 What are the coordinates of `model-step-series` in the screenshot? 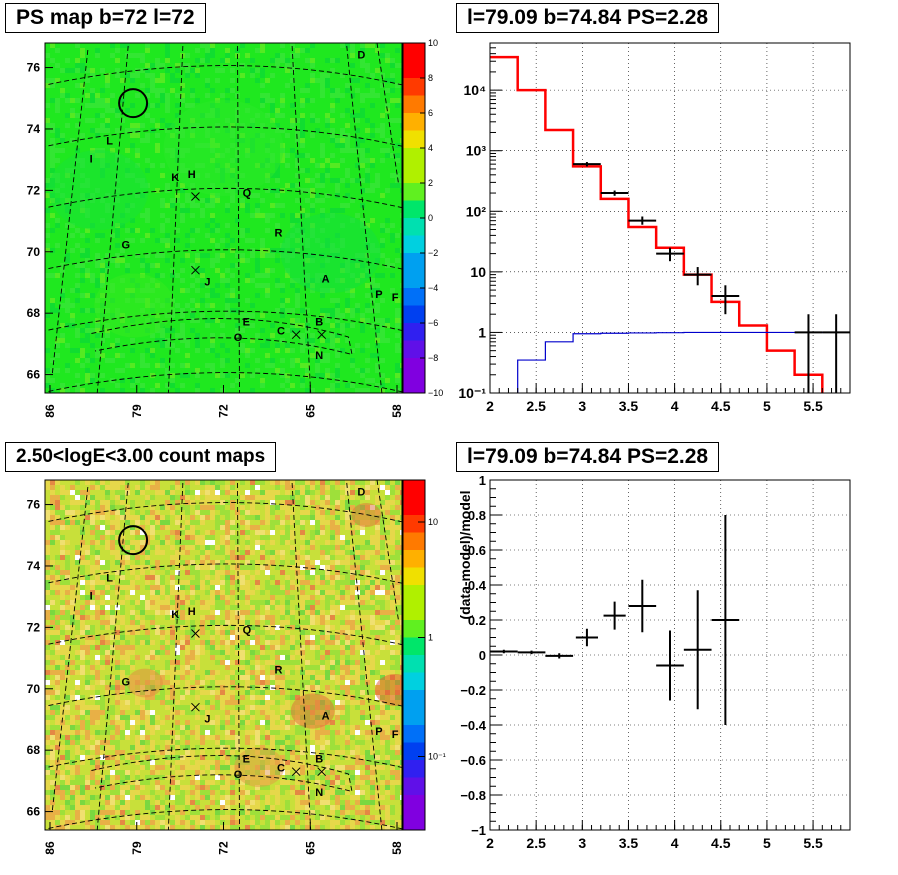 It's located at (657, 224).